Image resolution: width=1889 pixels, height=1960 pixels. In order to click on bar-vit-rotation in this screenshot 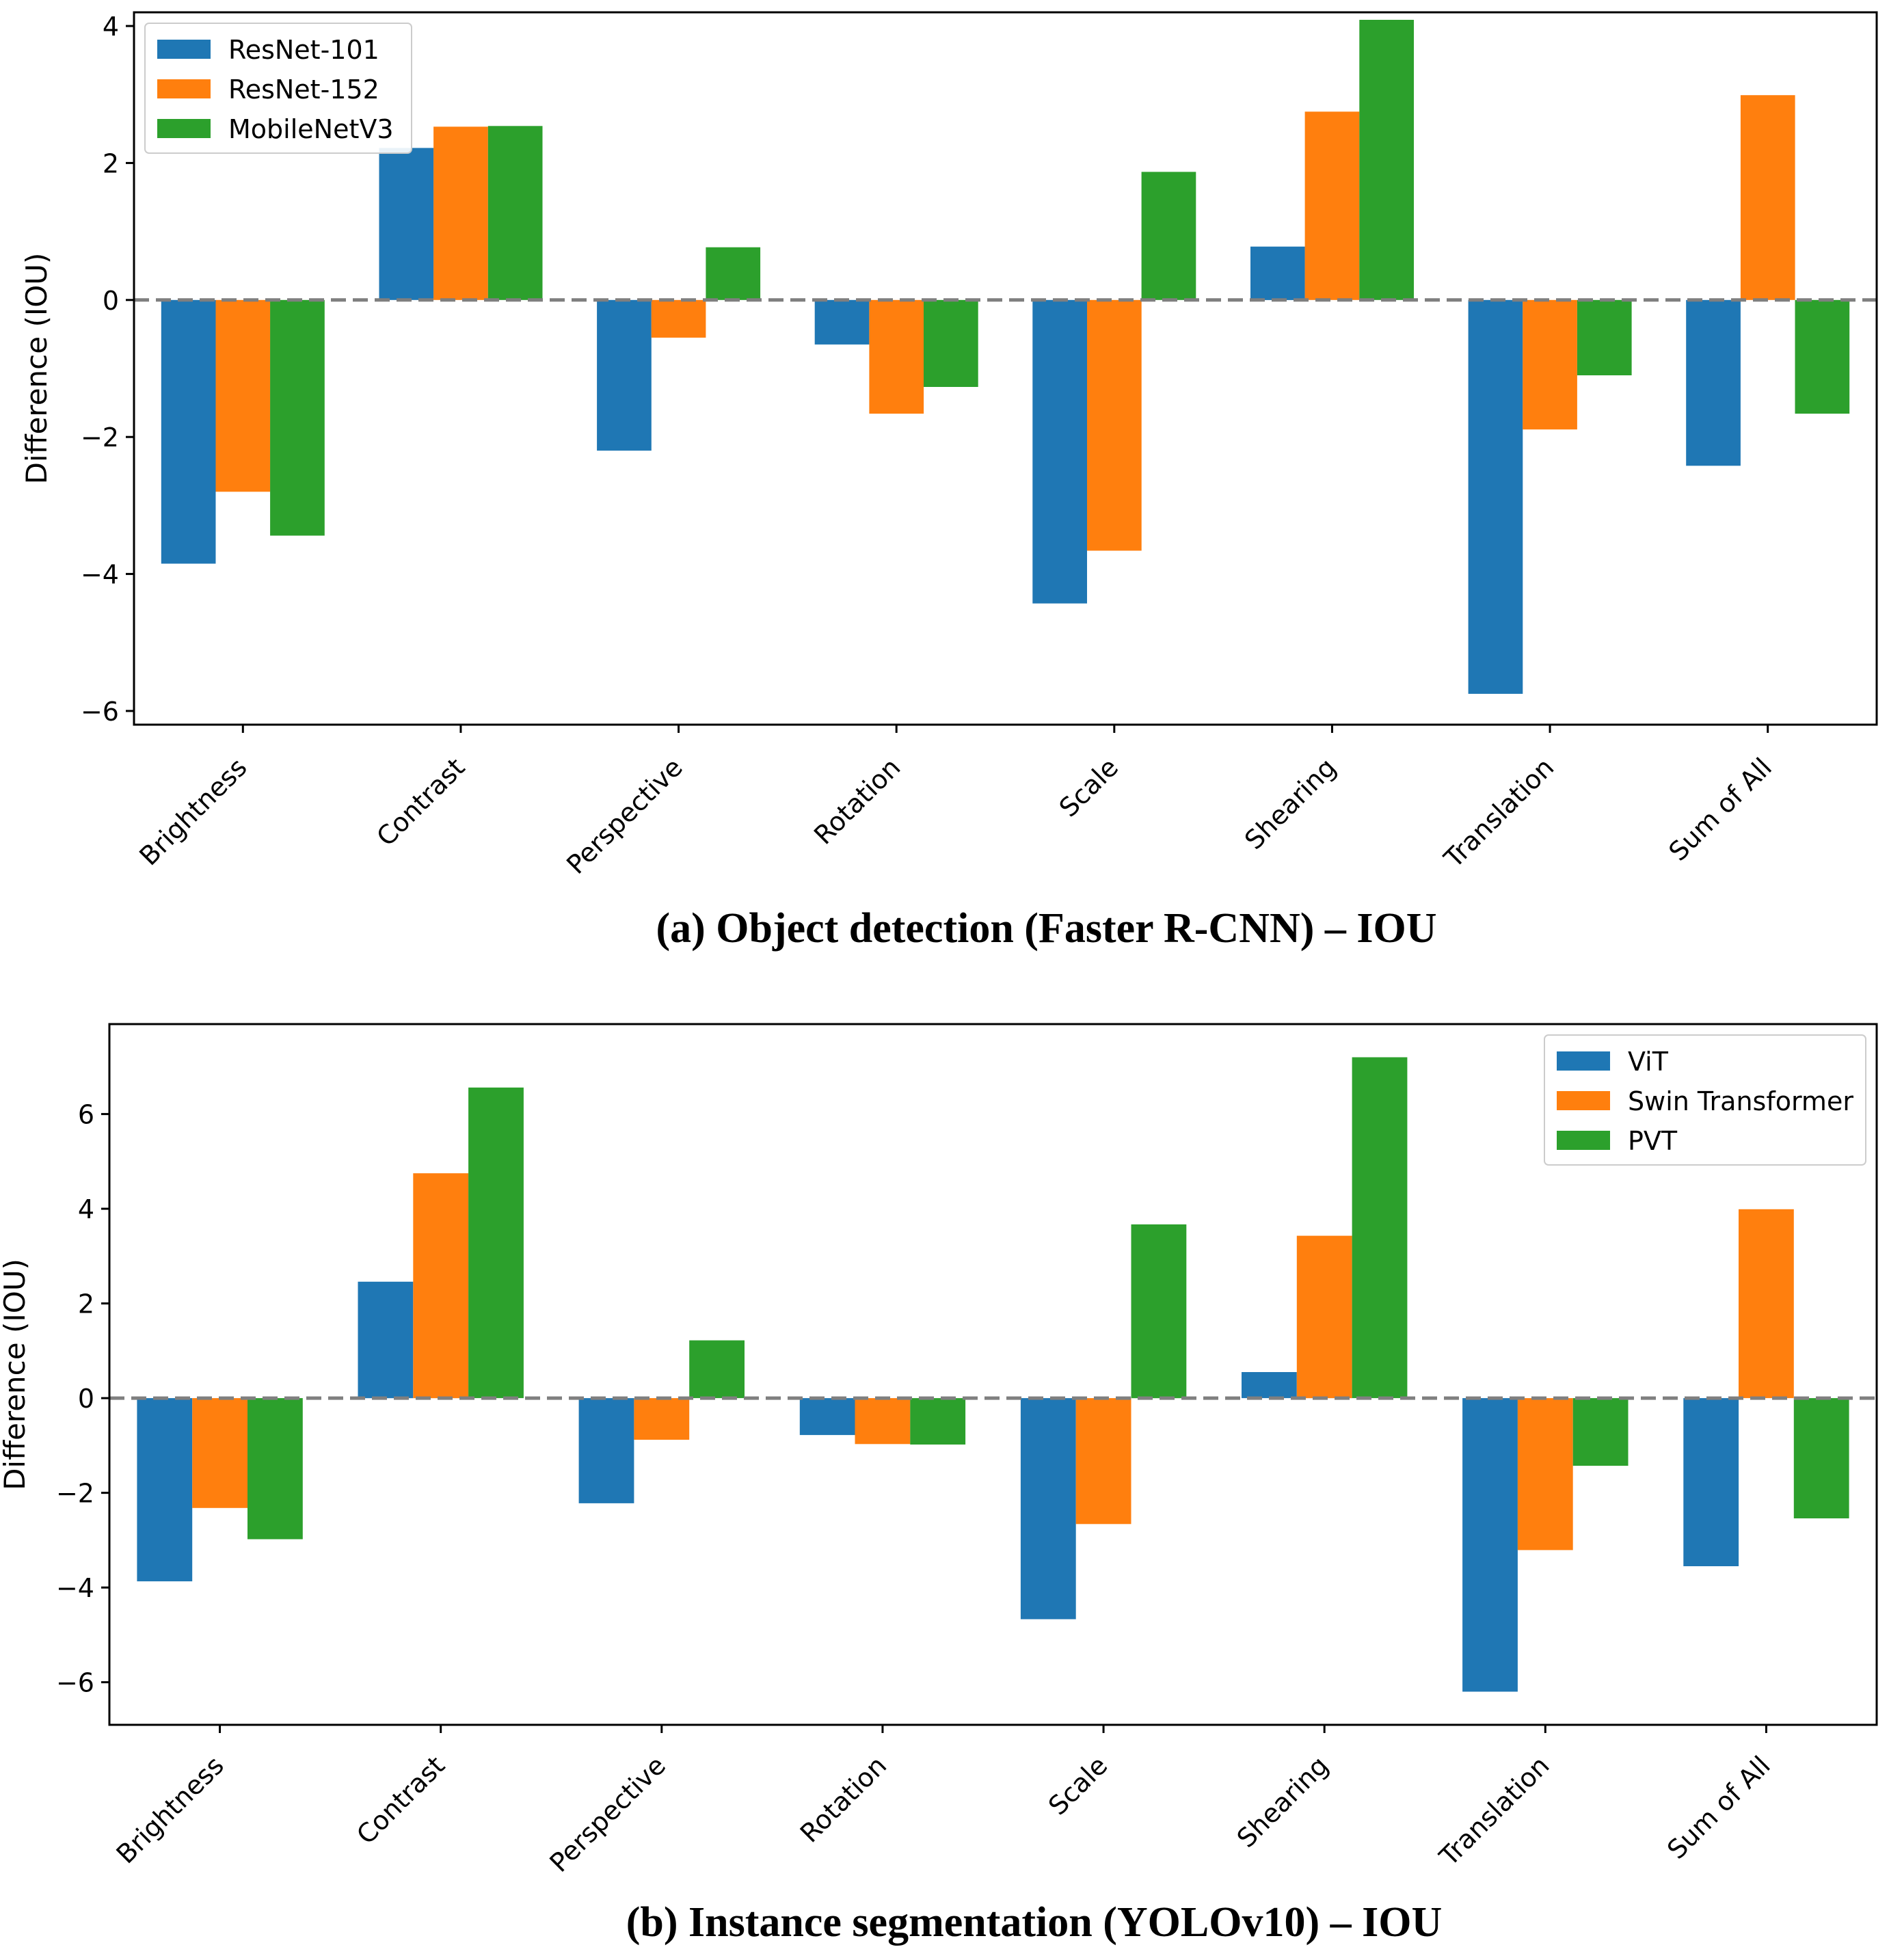, I will do `click(827, 1417)`.